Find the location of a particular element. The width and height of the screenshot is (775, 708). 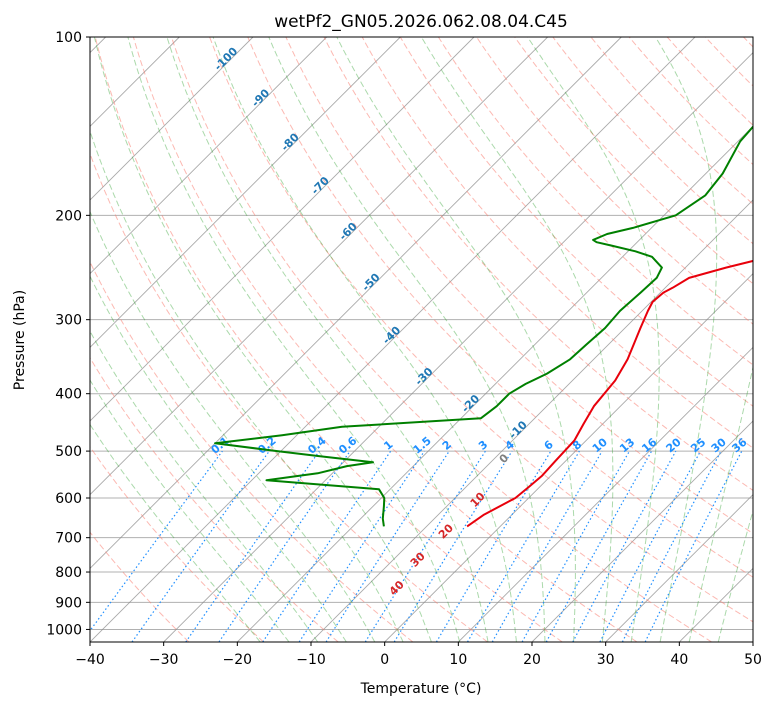

adiabat-temperature-label: -10 is located at coordinates (518, 429).